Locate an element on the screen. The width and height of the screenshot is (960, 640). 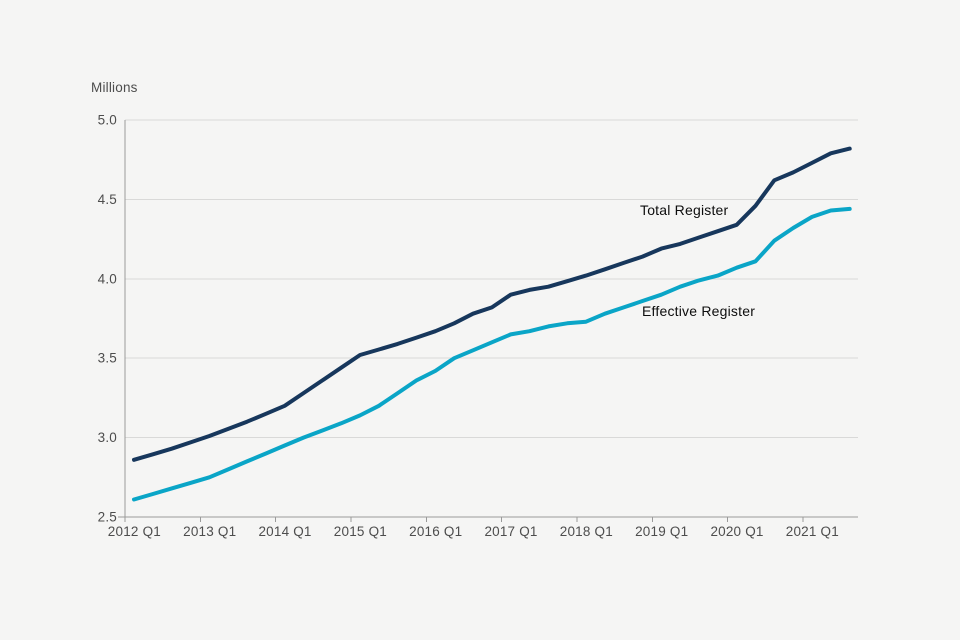
x-tick-label: 2018 Q1 is located at coordinates (586, 531).